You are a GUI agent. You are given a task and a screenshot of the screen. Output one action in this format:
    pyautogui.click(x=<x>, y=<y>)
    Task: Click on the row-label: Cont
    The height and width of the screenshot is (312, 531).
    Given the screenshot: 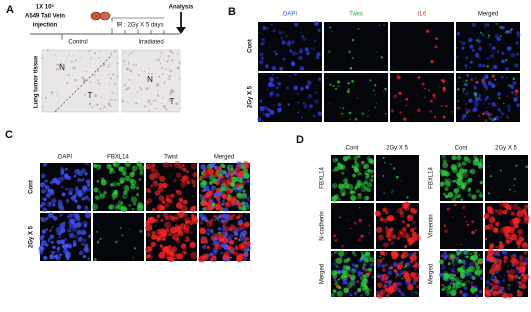 What is the action you would take?
    pyautogui.click(x=32, y=187)
    